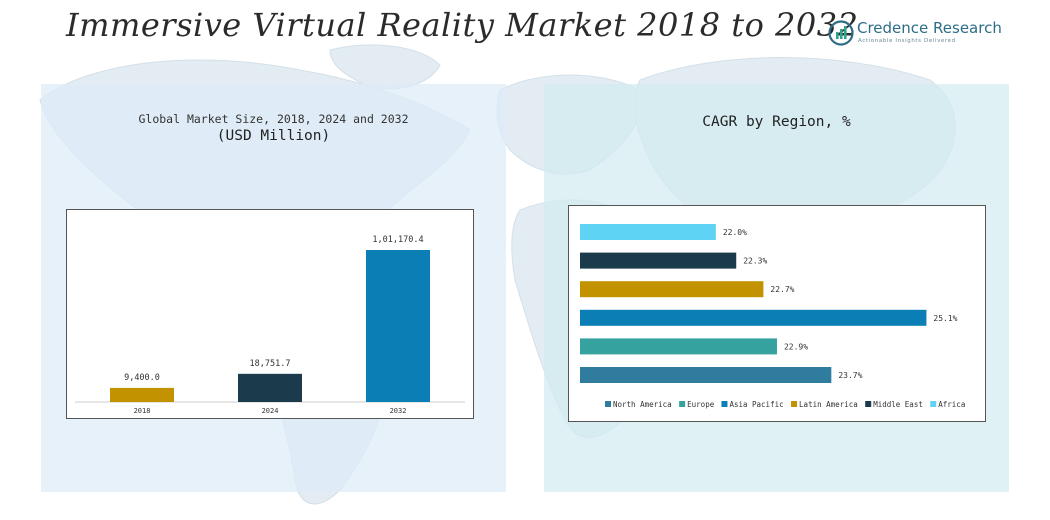 The width and height of the screenshot is (1050, 520). I want to click on bar-latin-america, so click(672, 289).